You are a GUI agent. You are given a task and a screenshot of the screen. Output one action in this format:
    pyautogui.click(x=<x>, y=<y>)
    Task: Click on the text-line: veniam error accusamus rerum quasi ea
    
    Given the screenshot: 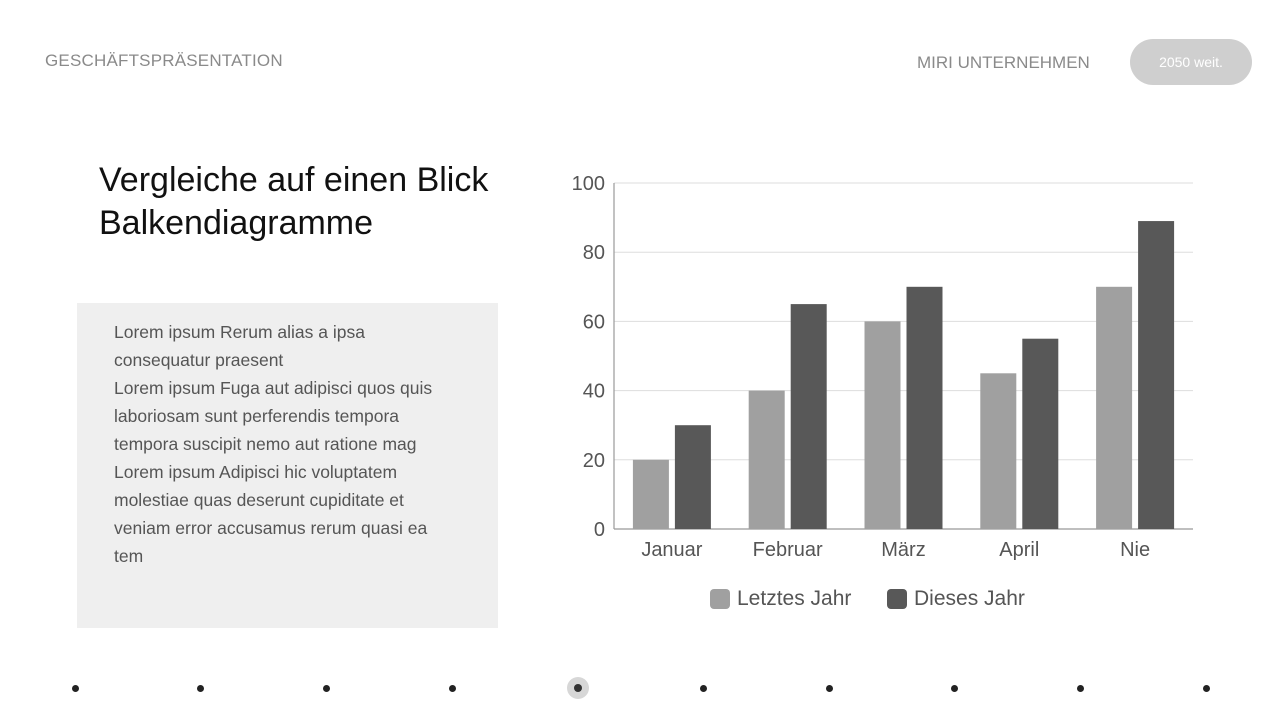 What is the action you would take?
    pyautogui.click(x=271, y=528)
    